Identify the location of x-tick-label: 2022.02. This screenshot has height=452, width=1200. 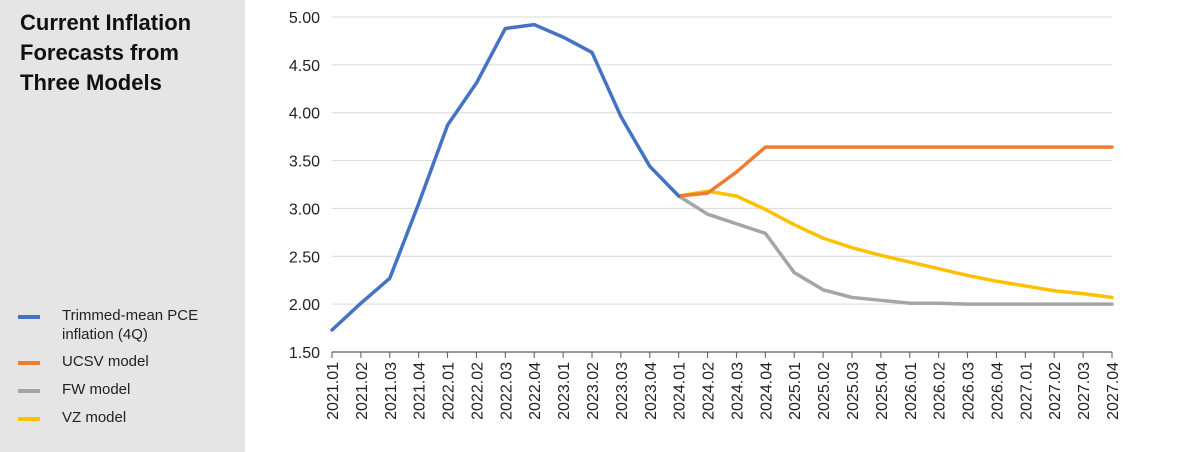
(477, 391).